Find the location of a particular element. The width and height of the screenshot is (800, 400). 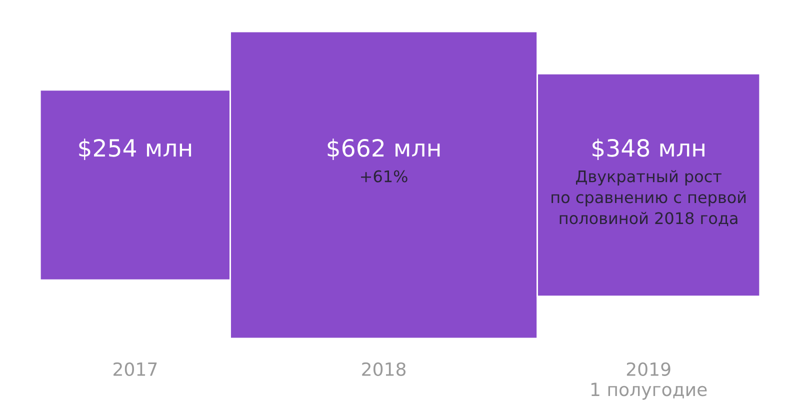

text: +61% is located at coordinates (384, 176).